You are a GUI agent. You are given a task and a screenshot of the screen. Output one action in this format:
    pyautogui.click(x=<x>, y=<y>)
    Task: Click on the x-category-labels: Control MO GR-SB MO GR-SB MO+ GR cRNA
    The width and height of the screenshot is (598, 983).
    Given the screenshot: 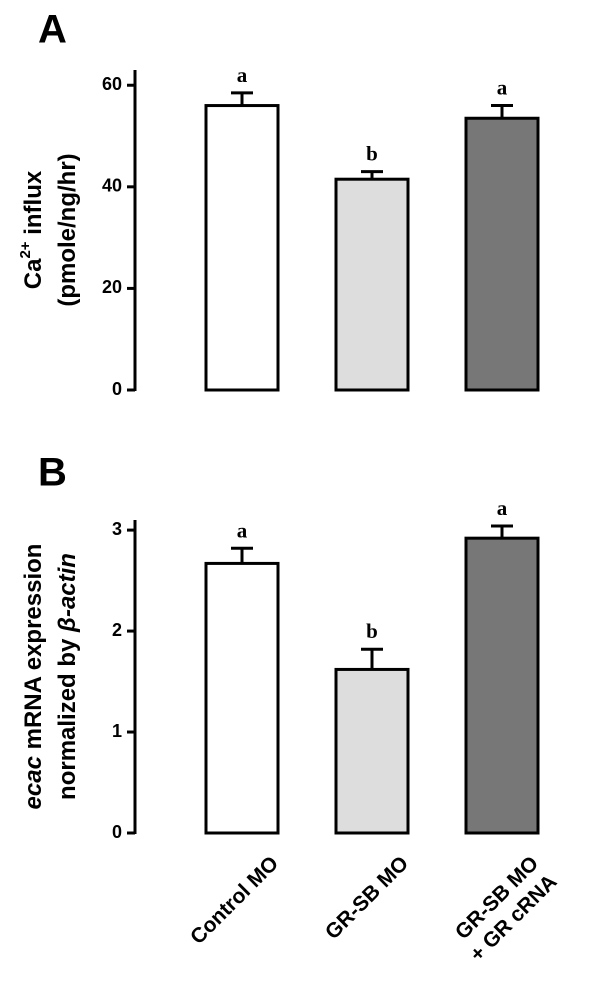 What is the action you would take?
    pyautogui.click(x=373, y=909)
    